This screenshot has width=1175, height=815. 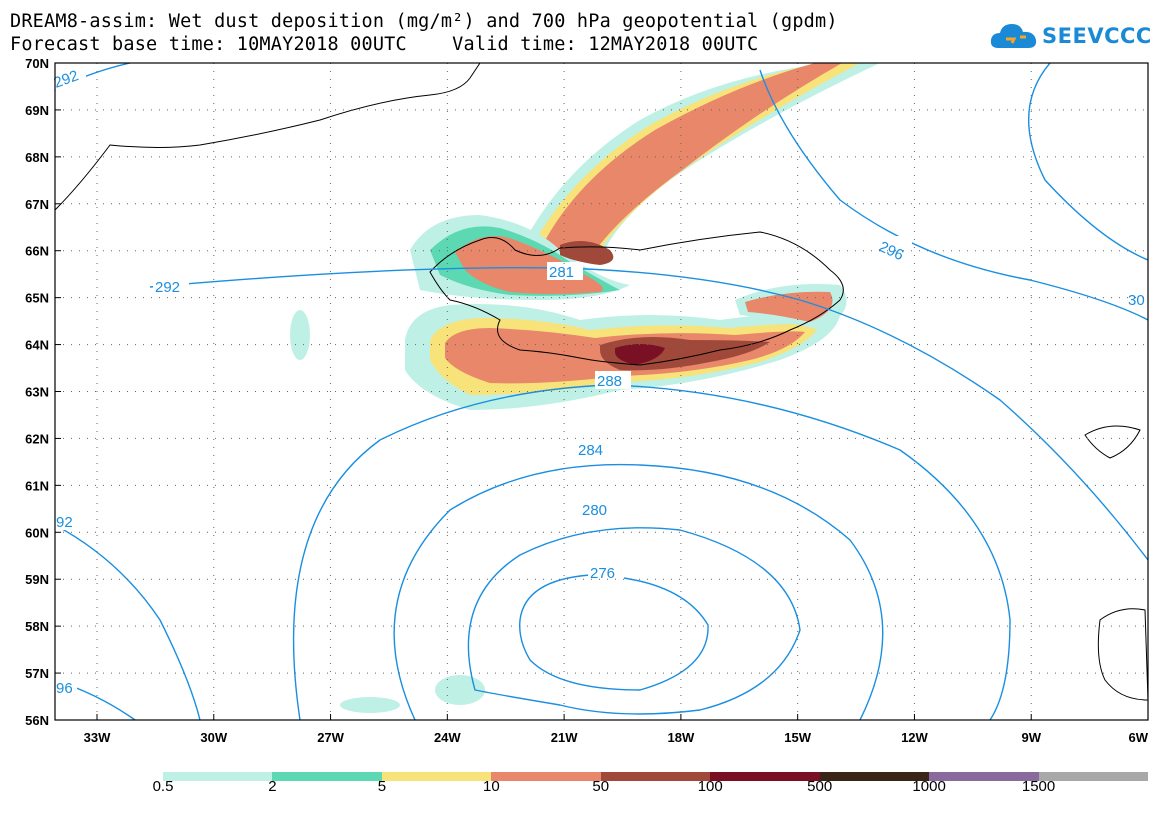 What do you see at coordinates (167, 287) in the screenshot?
I see `contour-label: 292` at bounding box center [167, 287].